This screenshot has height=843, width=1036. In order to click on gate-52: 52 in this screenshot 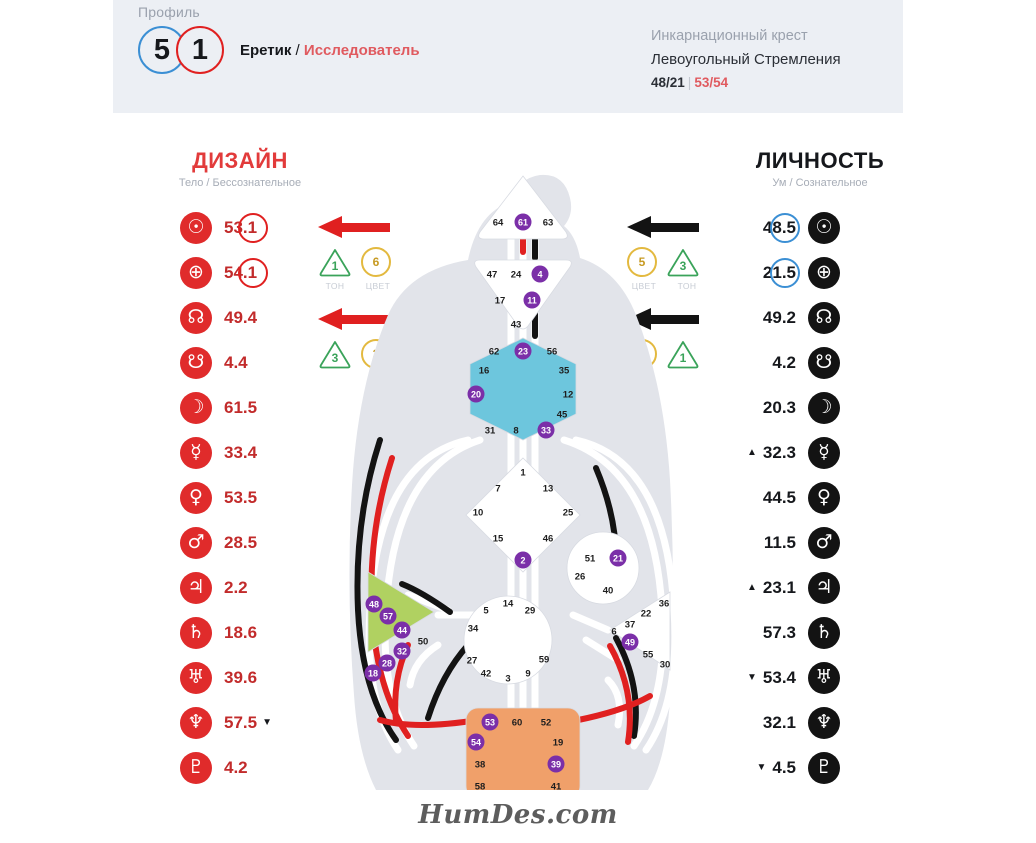, I will do `click(546, 722)`.